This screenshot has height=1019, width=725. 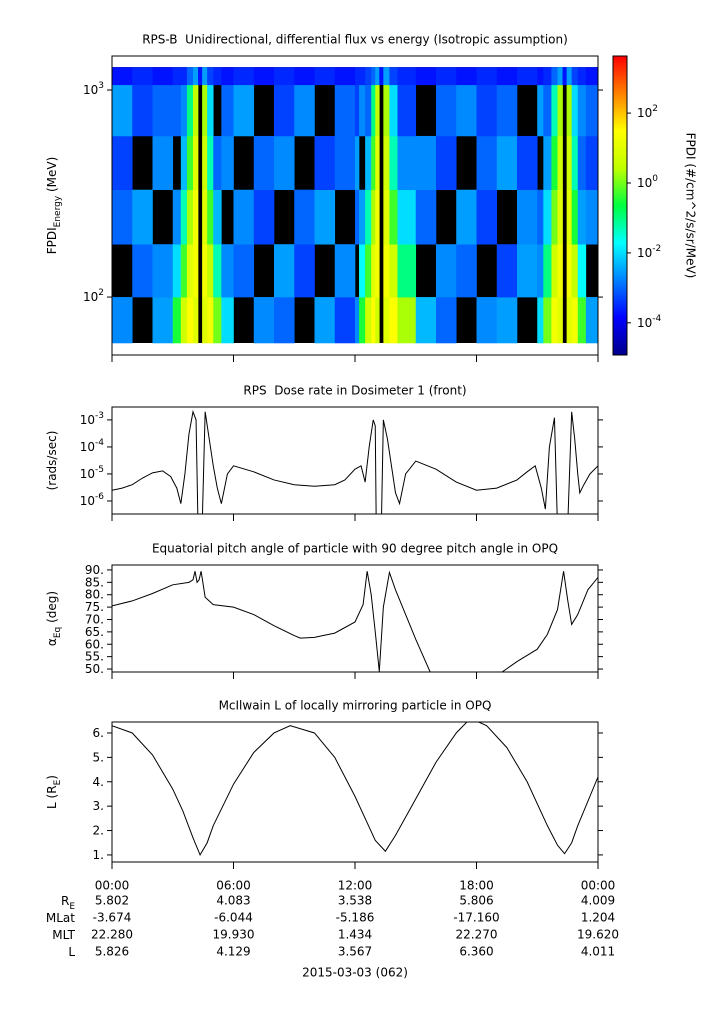 I want to click on y-tick-label: 70., so click(x=94, y=619).